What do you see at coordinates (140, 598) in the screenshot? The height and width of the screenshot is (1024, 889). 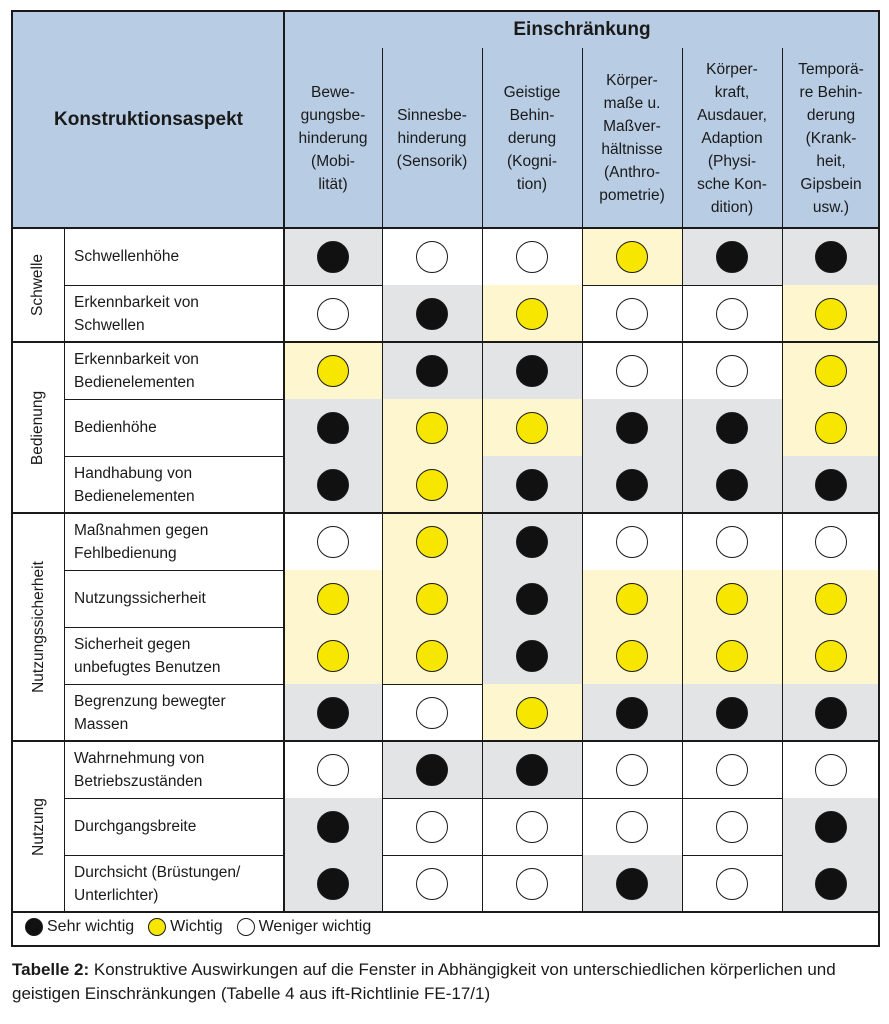 I see `row-label: Nutzungssicherheit` at bounding box center [140, 598].